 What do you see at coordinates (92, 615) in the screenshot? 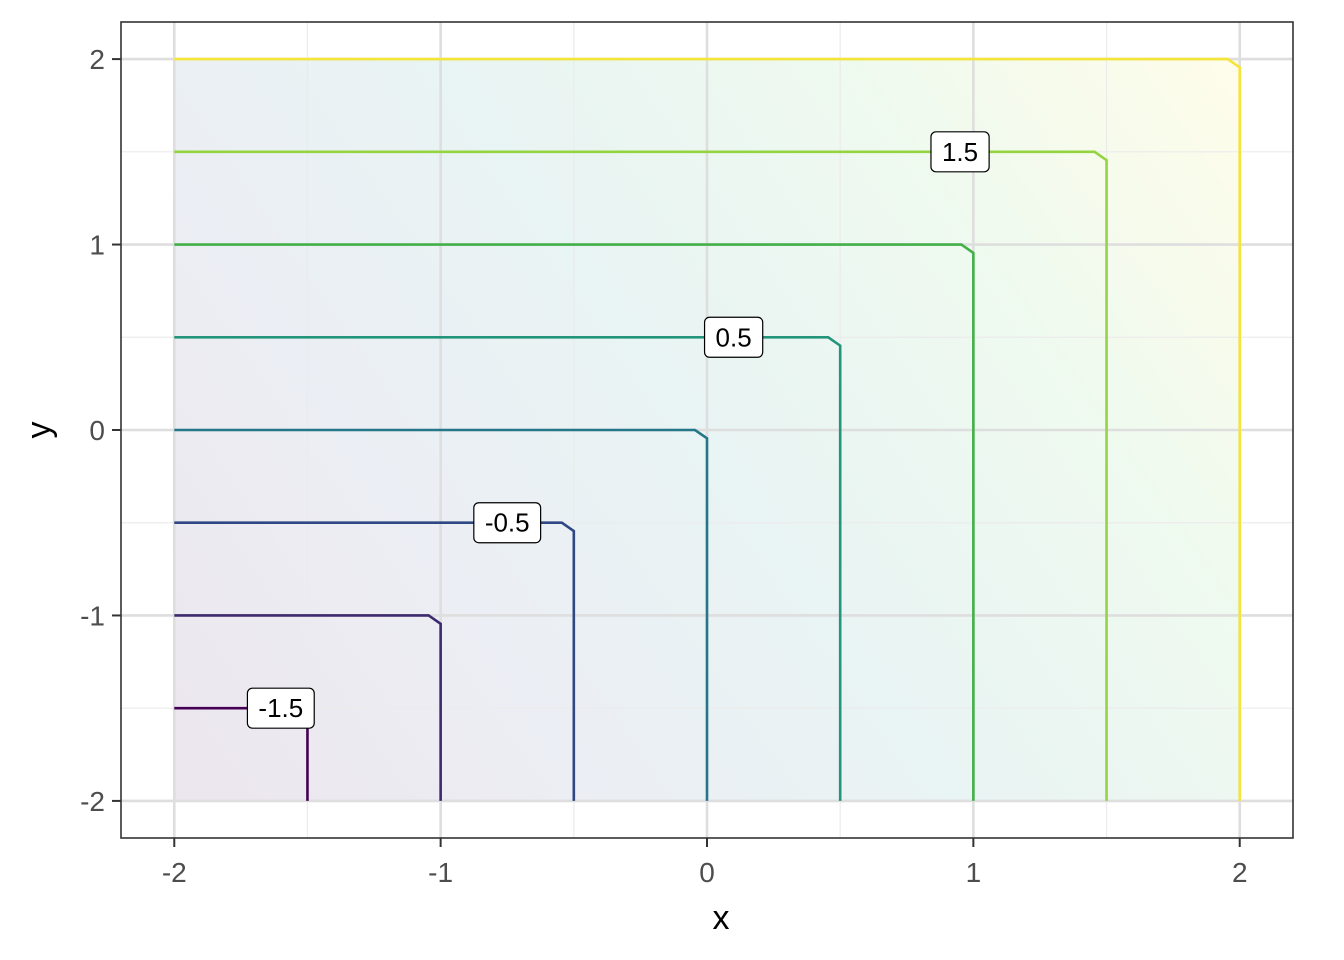
I see `y-tick-label: -1` at bounding box center [92, 615].